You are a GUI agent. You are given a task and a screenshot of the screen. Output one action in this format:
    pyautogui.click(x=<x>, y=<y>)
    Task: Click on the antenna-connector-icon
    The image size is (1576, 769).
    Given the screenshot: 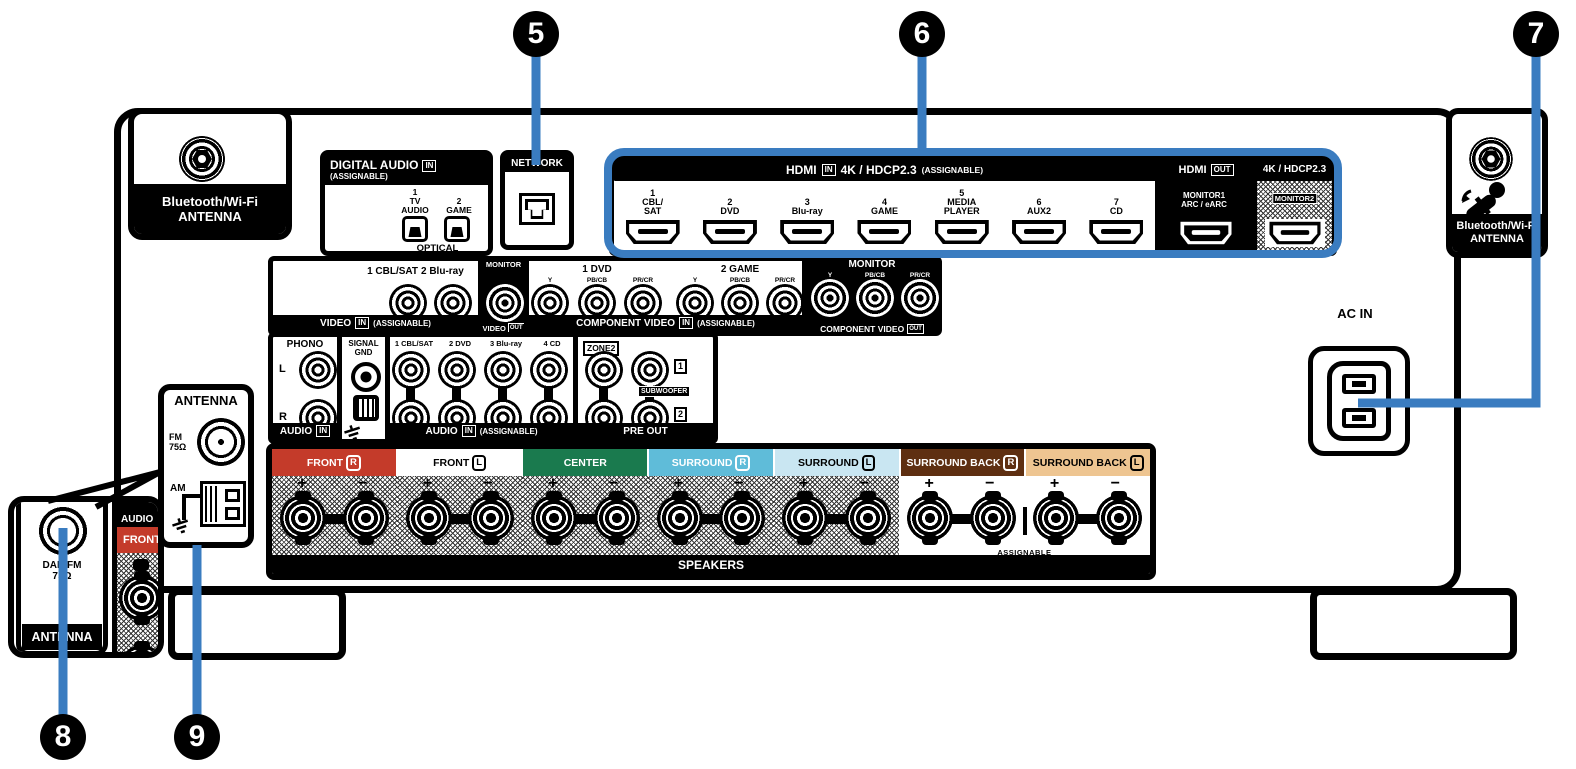 What is the action you would take?
    pyautogui.click(x=1491, y=159)
    